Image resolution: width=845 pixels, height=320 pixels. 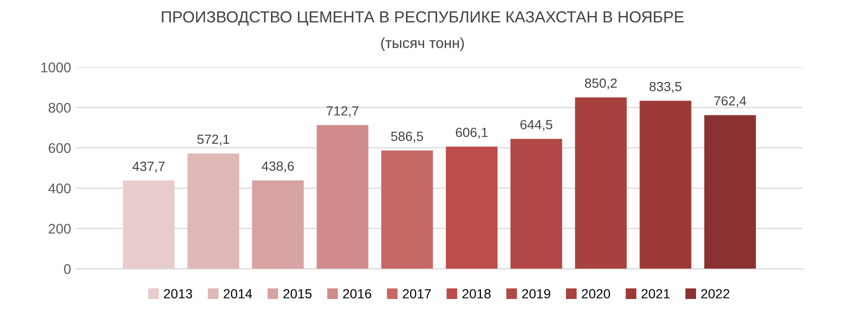 I want to click on data-label: 606,1, so click(x=472, y=133).